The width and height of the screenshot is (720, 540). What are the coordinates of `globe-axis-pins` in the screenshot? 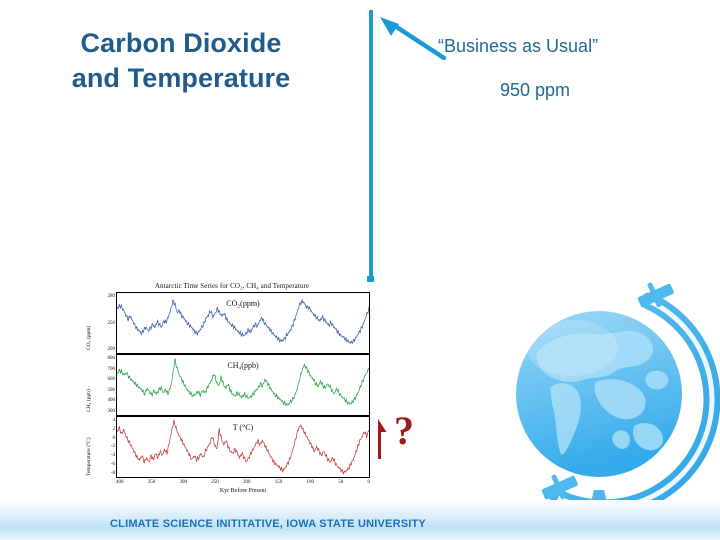 It's located at (607, 391).